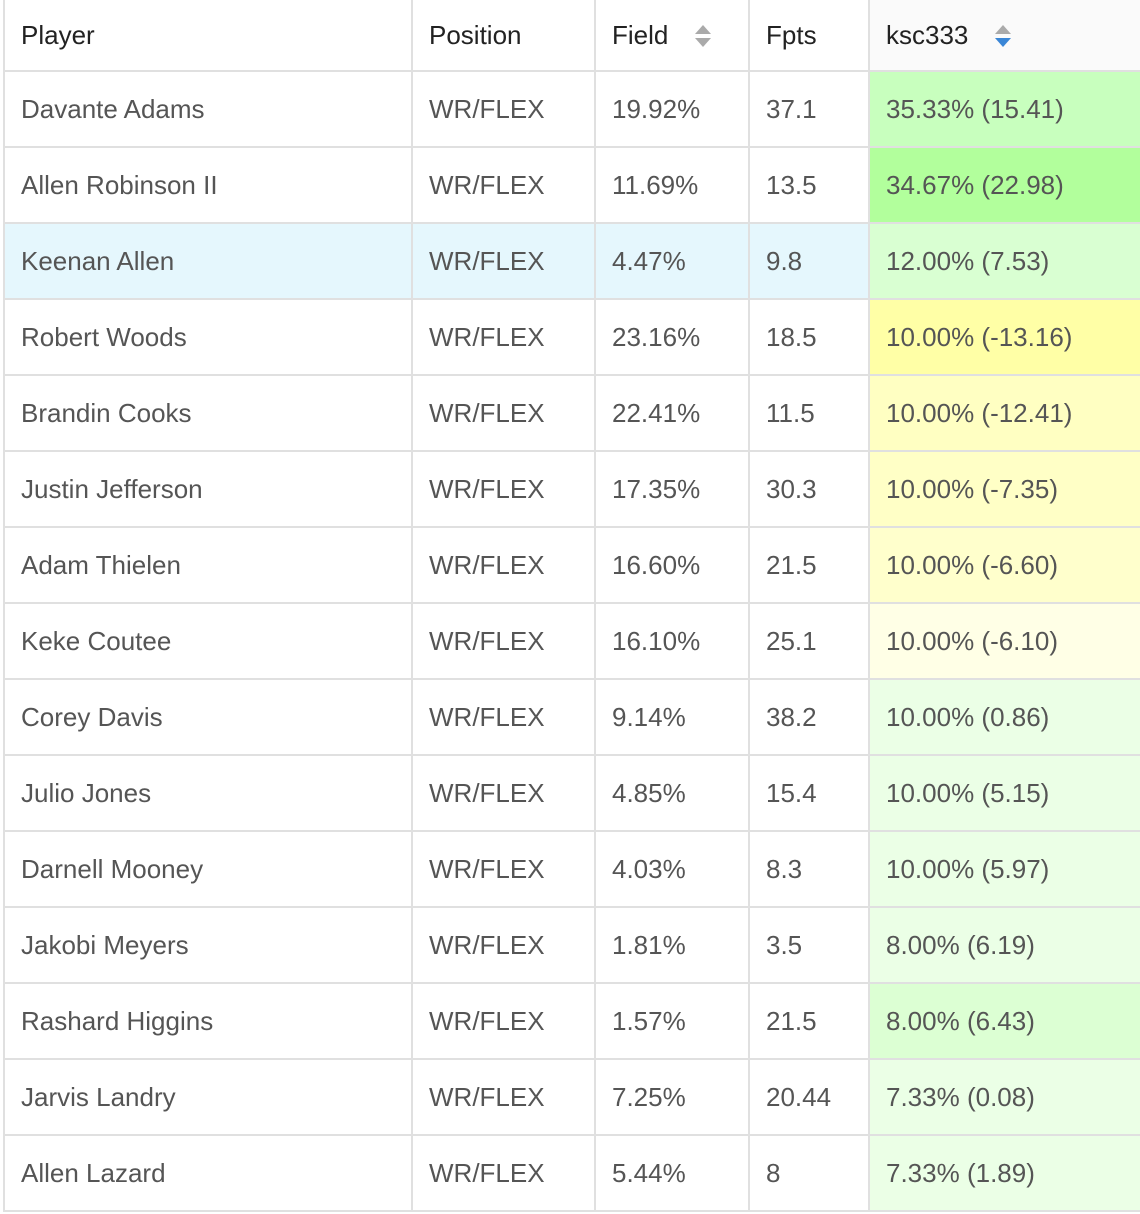  I want to click on cell-fpts: 3.5, so click(809, 945).